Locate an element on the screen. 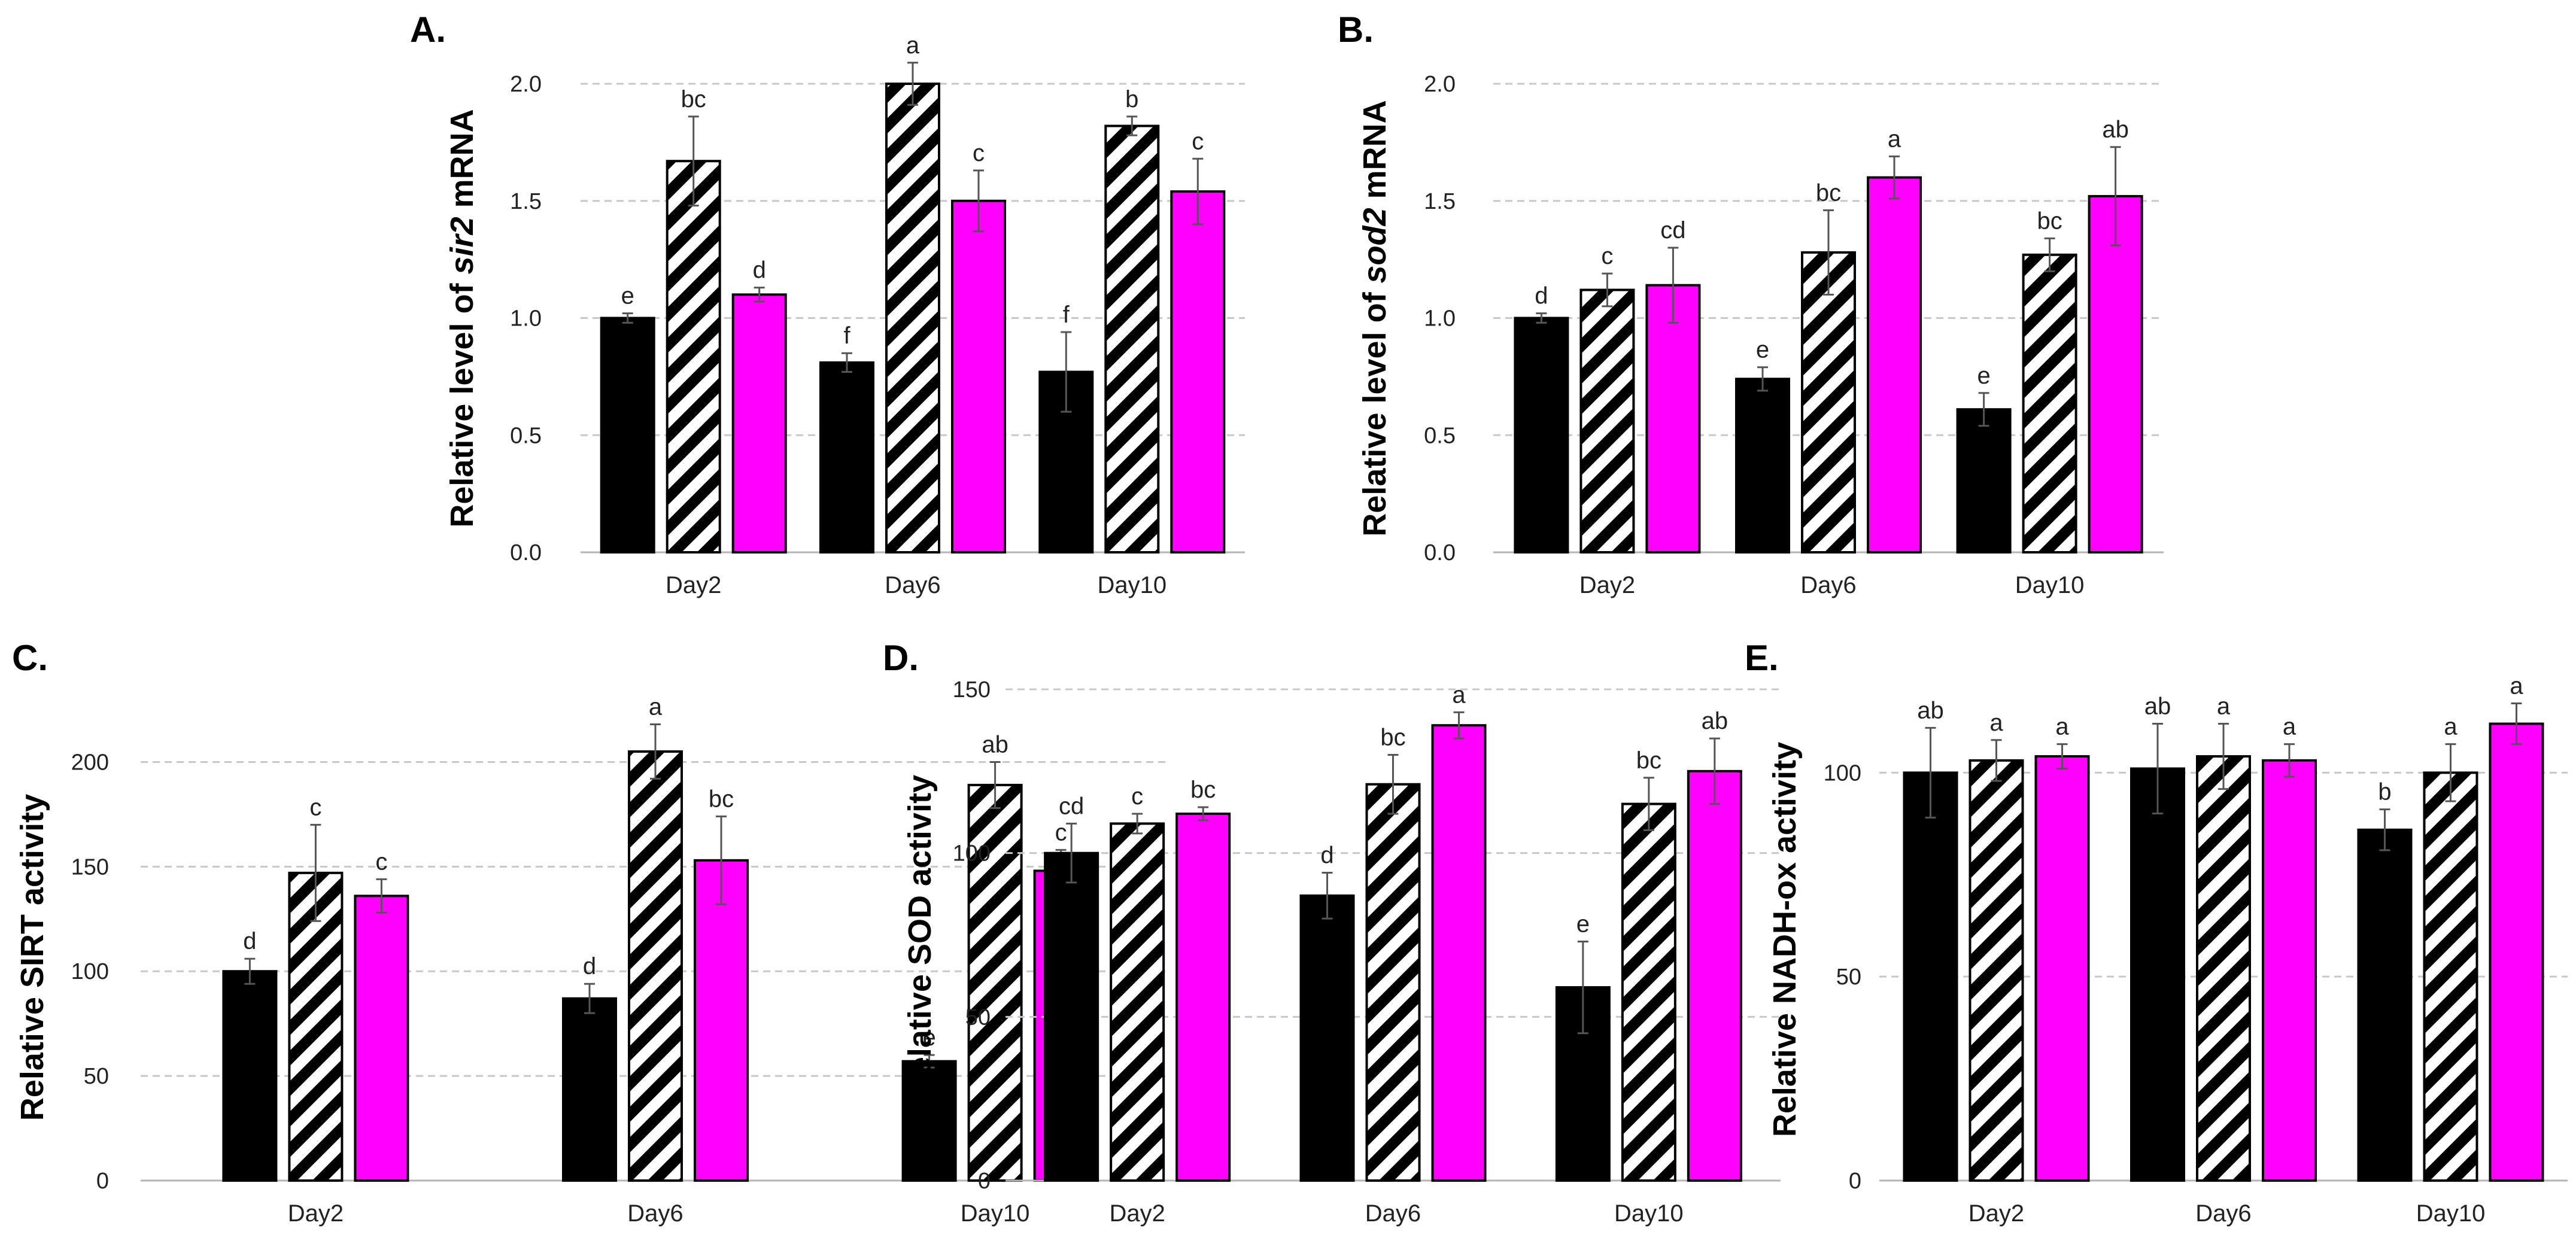 Image resolution: width=2576 pixels, height=1247 pixels. y-tick-label: 0.5 is located at coordinates (1440, 435).